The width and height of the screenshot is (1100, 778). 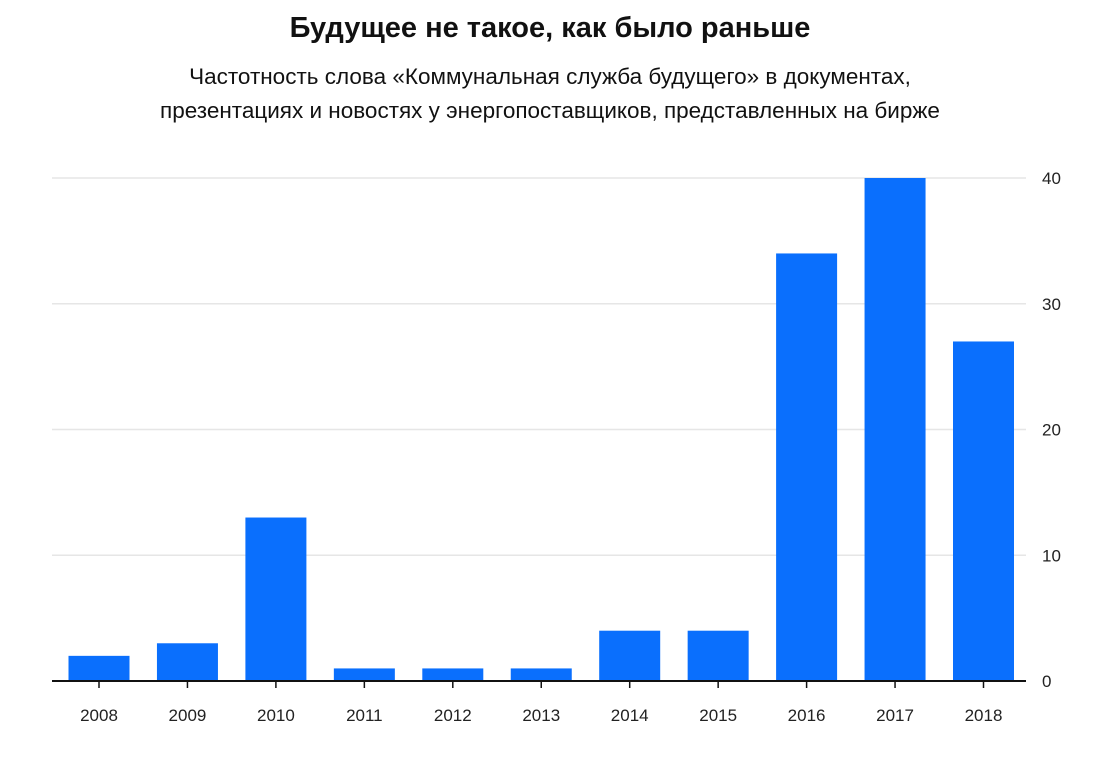 What do you see at coordinates (983, 511) in the screenshot?
I see `bar-2018` at bounding box center [983, 511].